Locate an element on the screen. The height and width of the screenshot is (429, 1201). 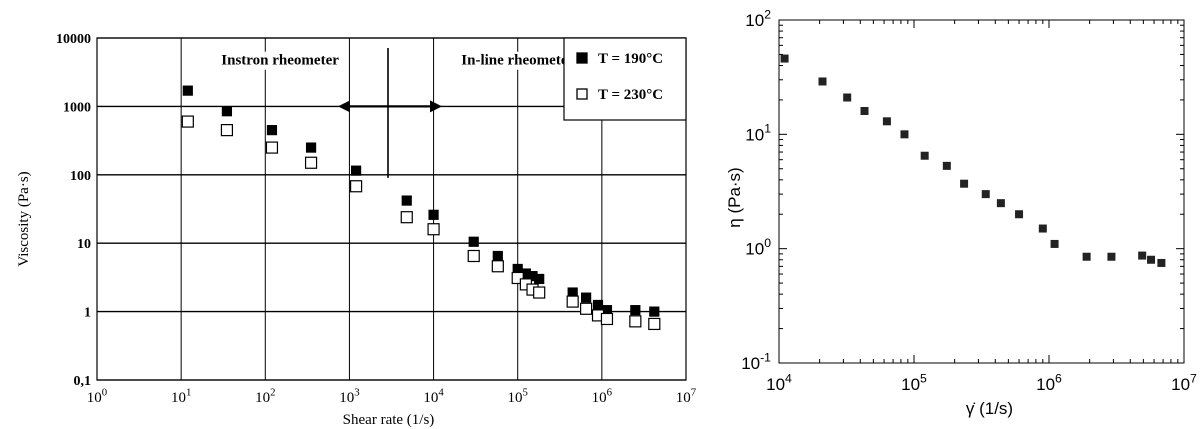
x-tick-label: 10¹ is located at coordinates (181, 396).